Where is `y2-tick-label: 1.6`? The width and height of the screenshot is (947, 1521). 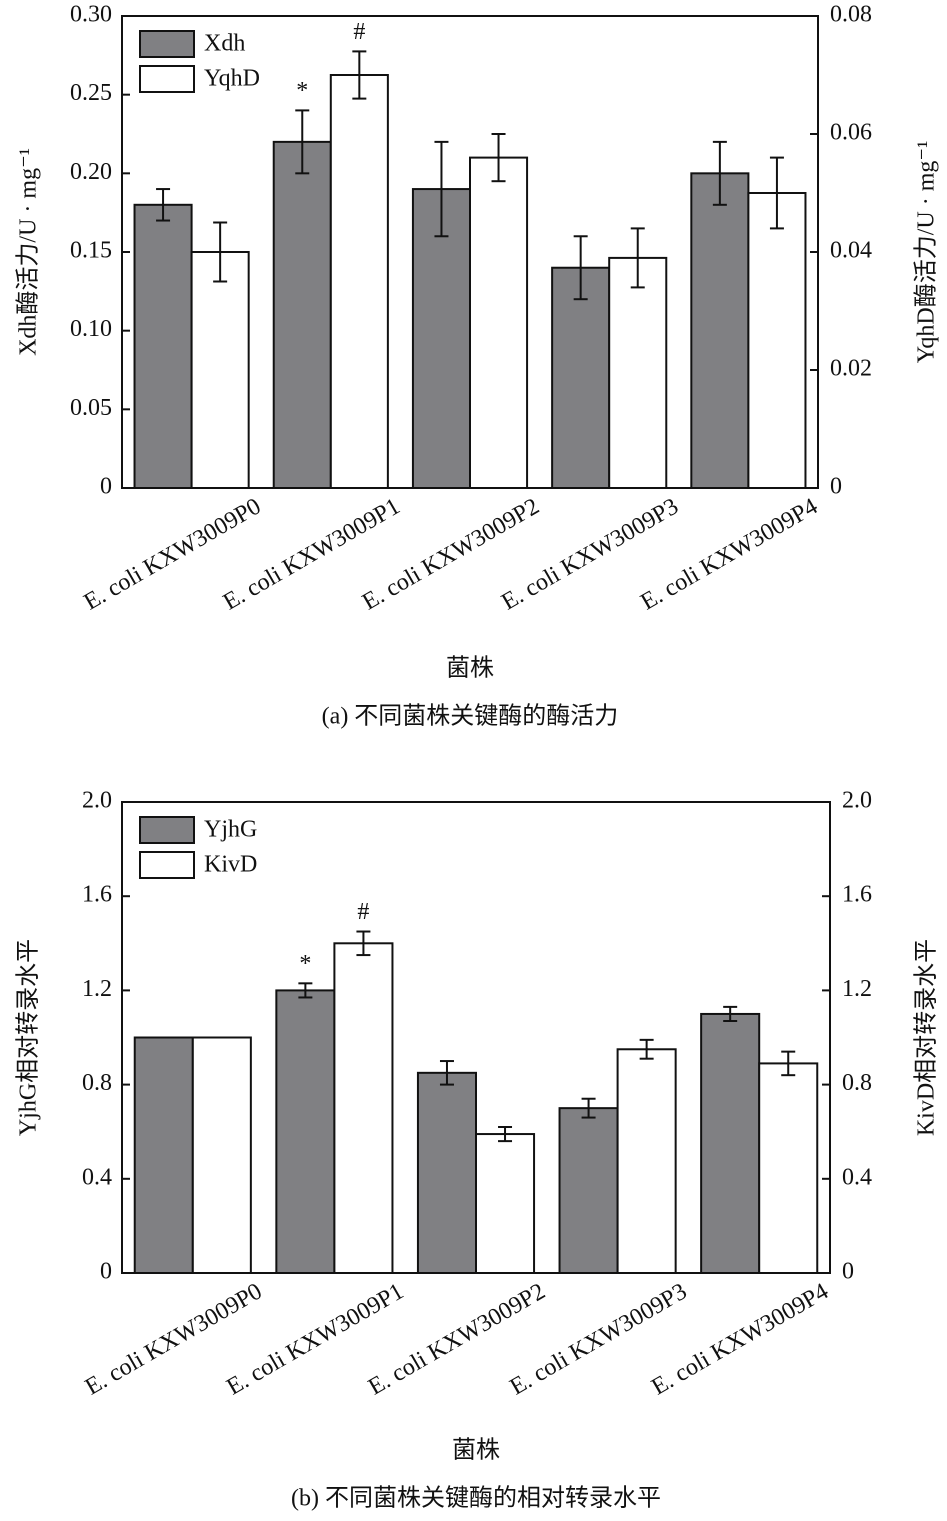
y2-tick-label: 1.6 is located at coordinates (857, 895).